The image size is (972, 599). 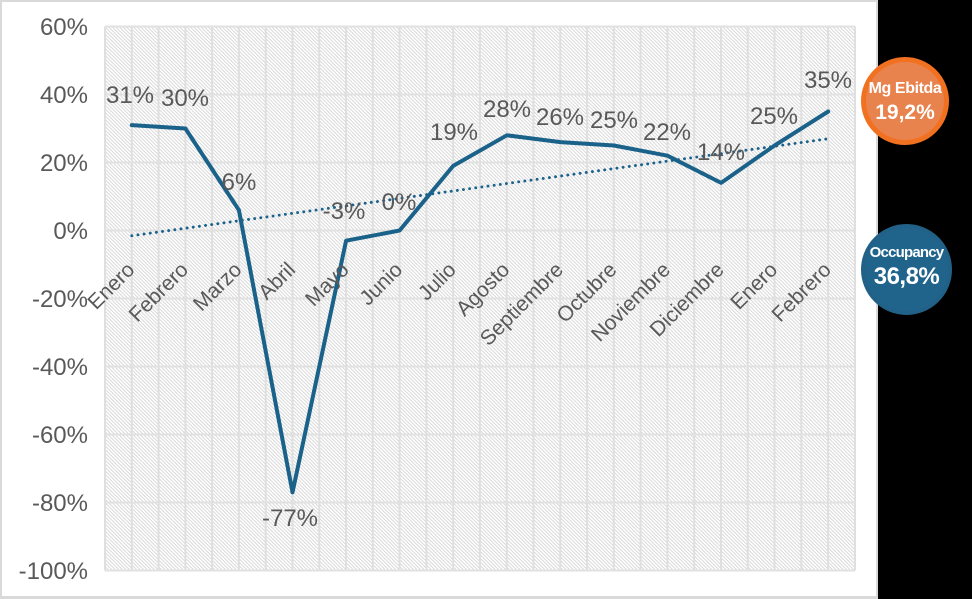 What do you see at coordinates (828, 80) in the screenshot?
I see `svg-text: 35%` at bounding box center [828, 80].